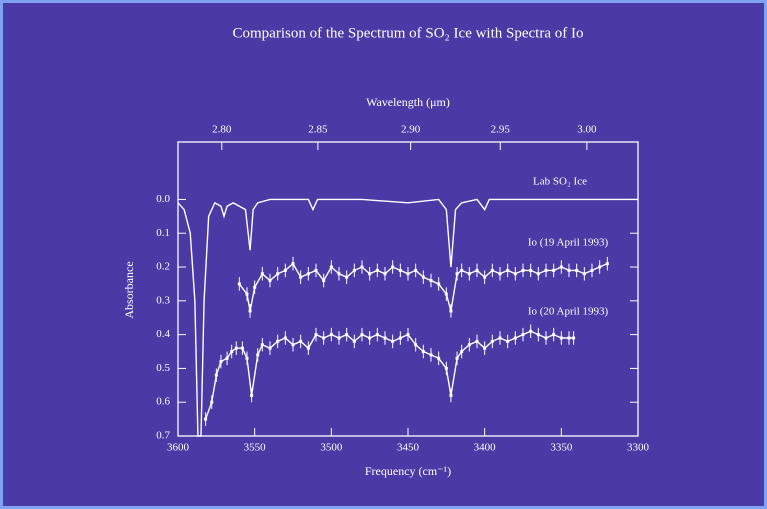 The height and width of the screenshot is (509, 767). What do you see at coordinates (638, 448) in the screenshot?
I see `x-tick-label: 3300` at bounding box center [638, 448].